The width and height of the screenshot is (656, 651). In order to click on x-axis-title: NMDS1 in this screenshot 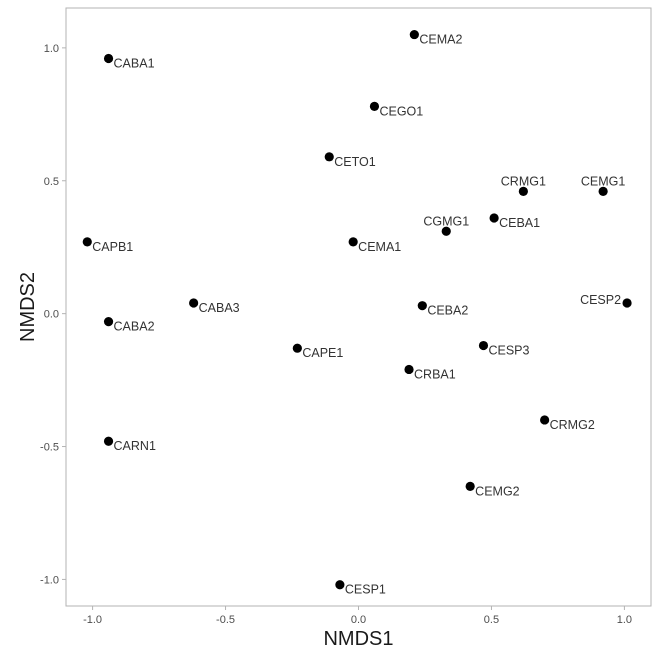, I will do `click(358, 639)`.